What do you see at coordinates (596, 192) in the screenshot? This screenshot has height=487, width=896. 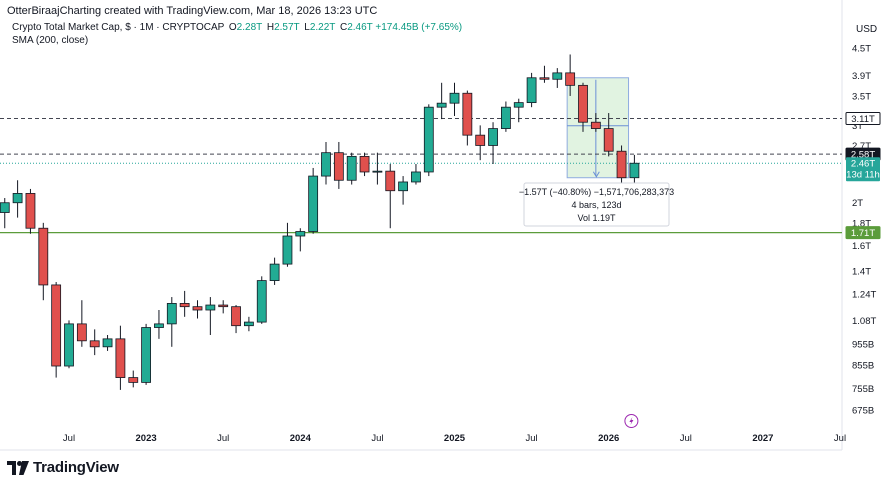 I see `measure-tooltip-line-1: −1.57T (−40.80%) −1,571,706,283,373` at bounding box center [596, 192].